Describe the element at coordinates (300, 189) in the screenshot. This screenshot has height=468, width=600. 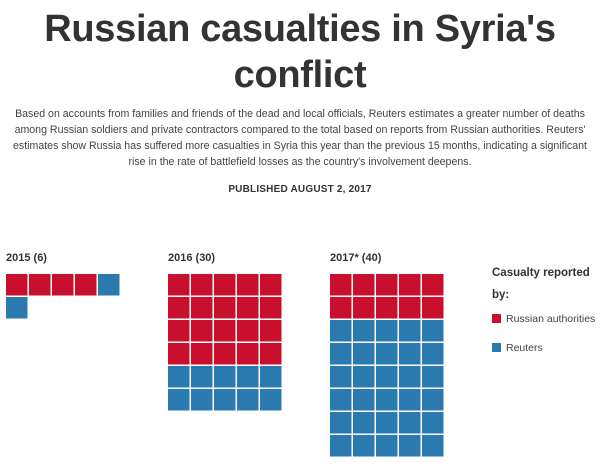
I see `published-date: PUBLISHED AUGUST 2, 2017` at that location.